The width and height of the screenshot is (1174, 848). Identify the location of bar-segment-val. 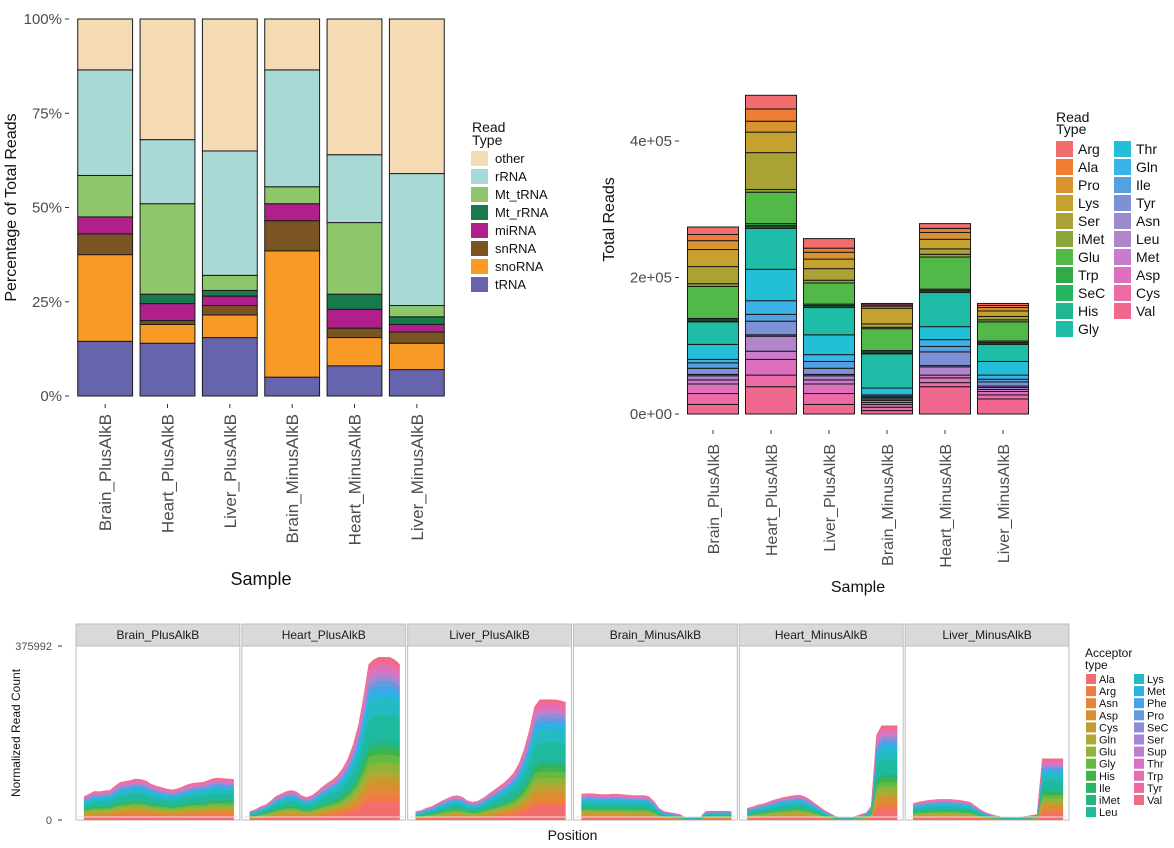
(1003, 406).